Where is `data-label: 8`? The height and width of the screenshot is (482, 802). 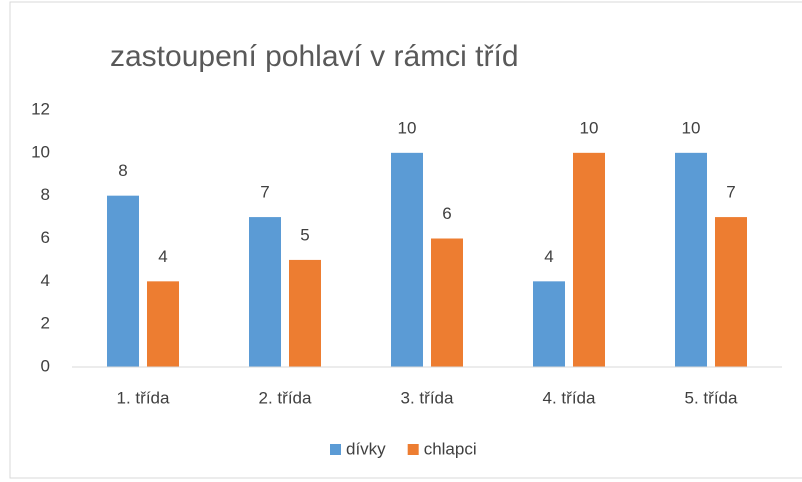
data-label: 8 is located at coordinates (122, 170).